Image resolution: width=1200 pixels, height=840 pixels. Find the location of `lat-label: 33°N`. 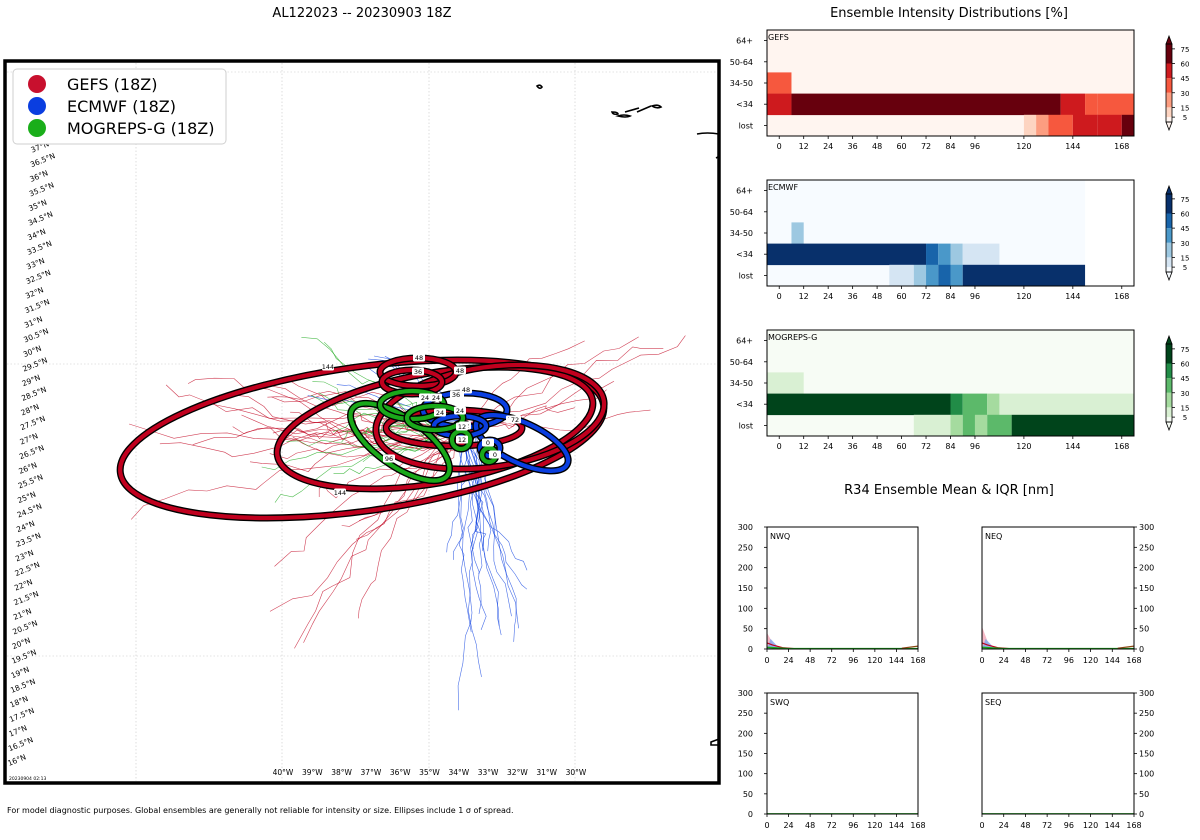

lat-label: 33°N is located at coordinates (35, 263).